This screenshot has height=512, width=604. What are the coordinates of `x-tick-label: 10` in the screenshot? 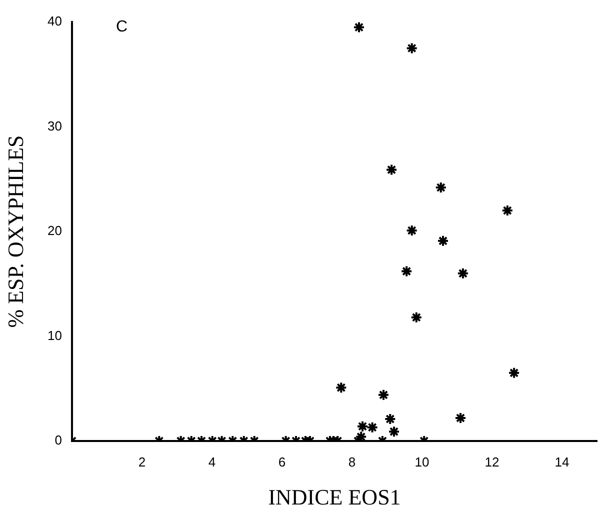 It's located at (422, 462).